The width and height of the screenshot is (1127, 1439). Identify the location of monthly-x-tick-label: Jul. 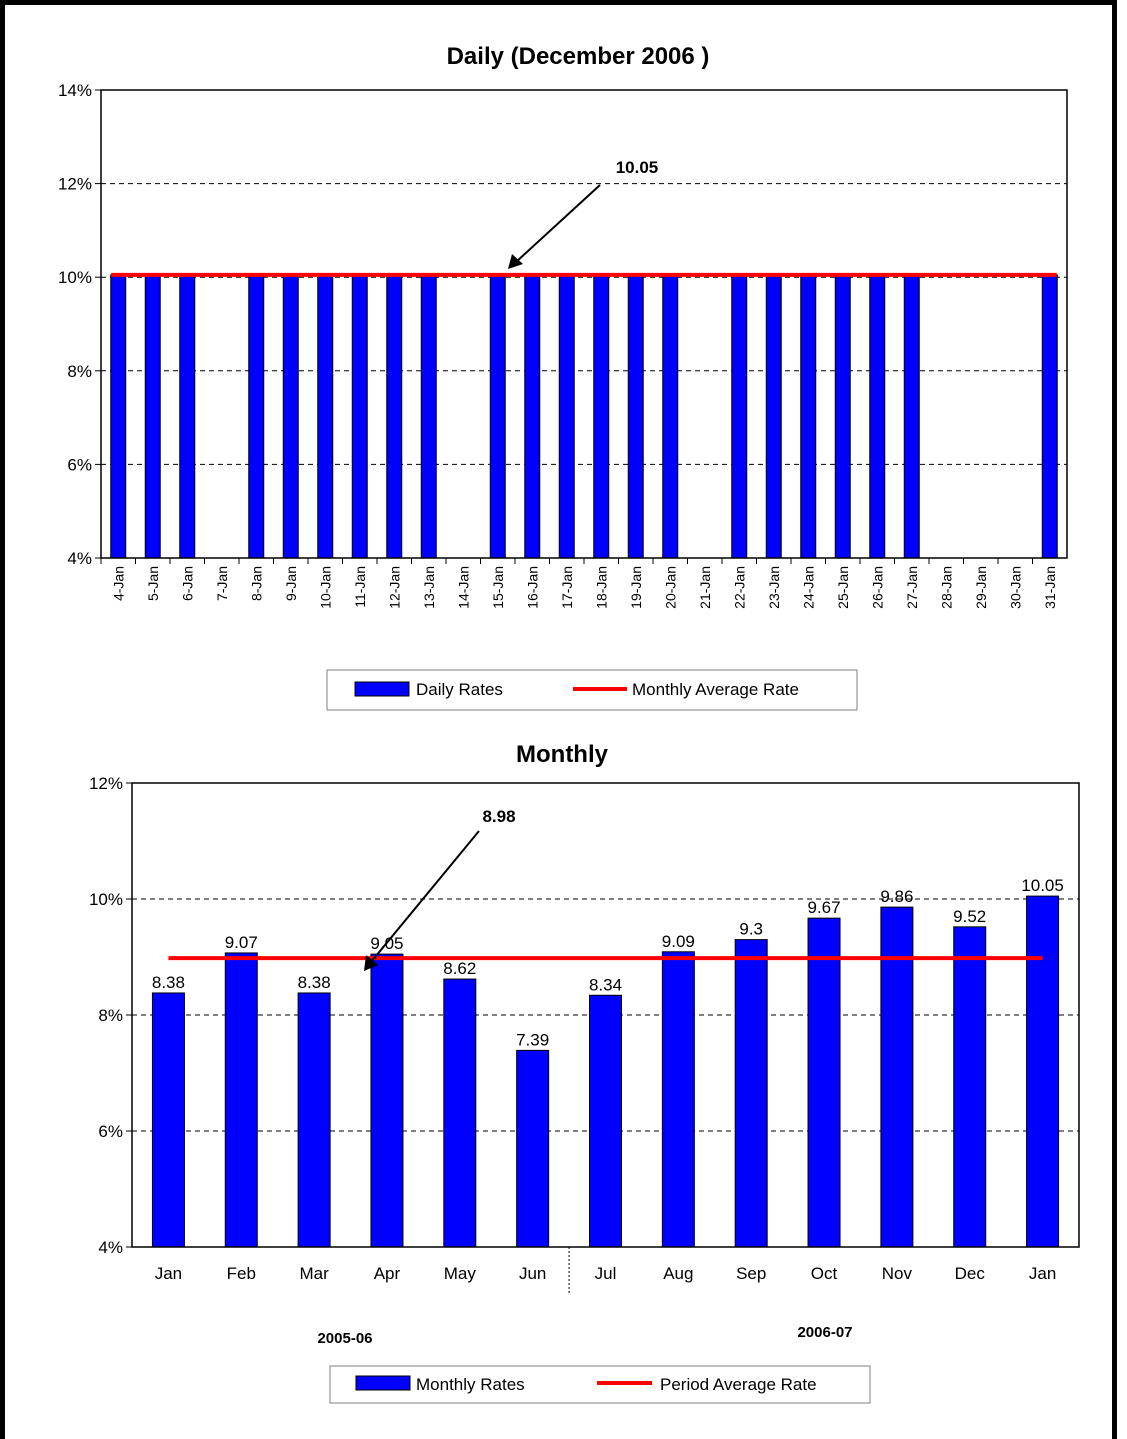
(606, 1273).